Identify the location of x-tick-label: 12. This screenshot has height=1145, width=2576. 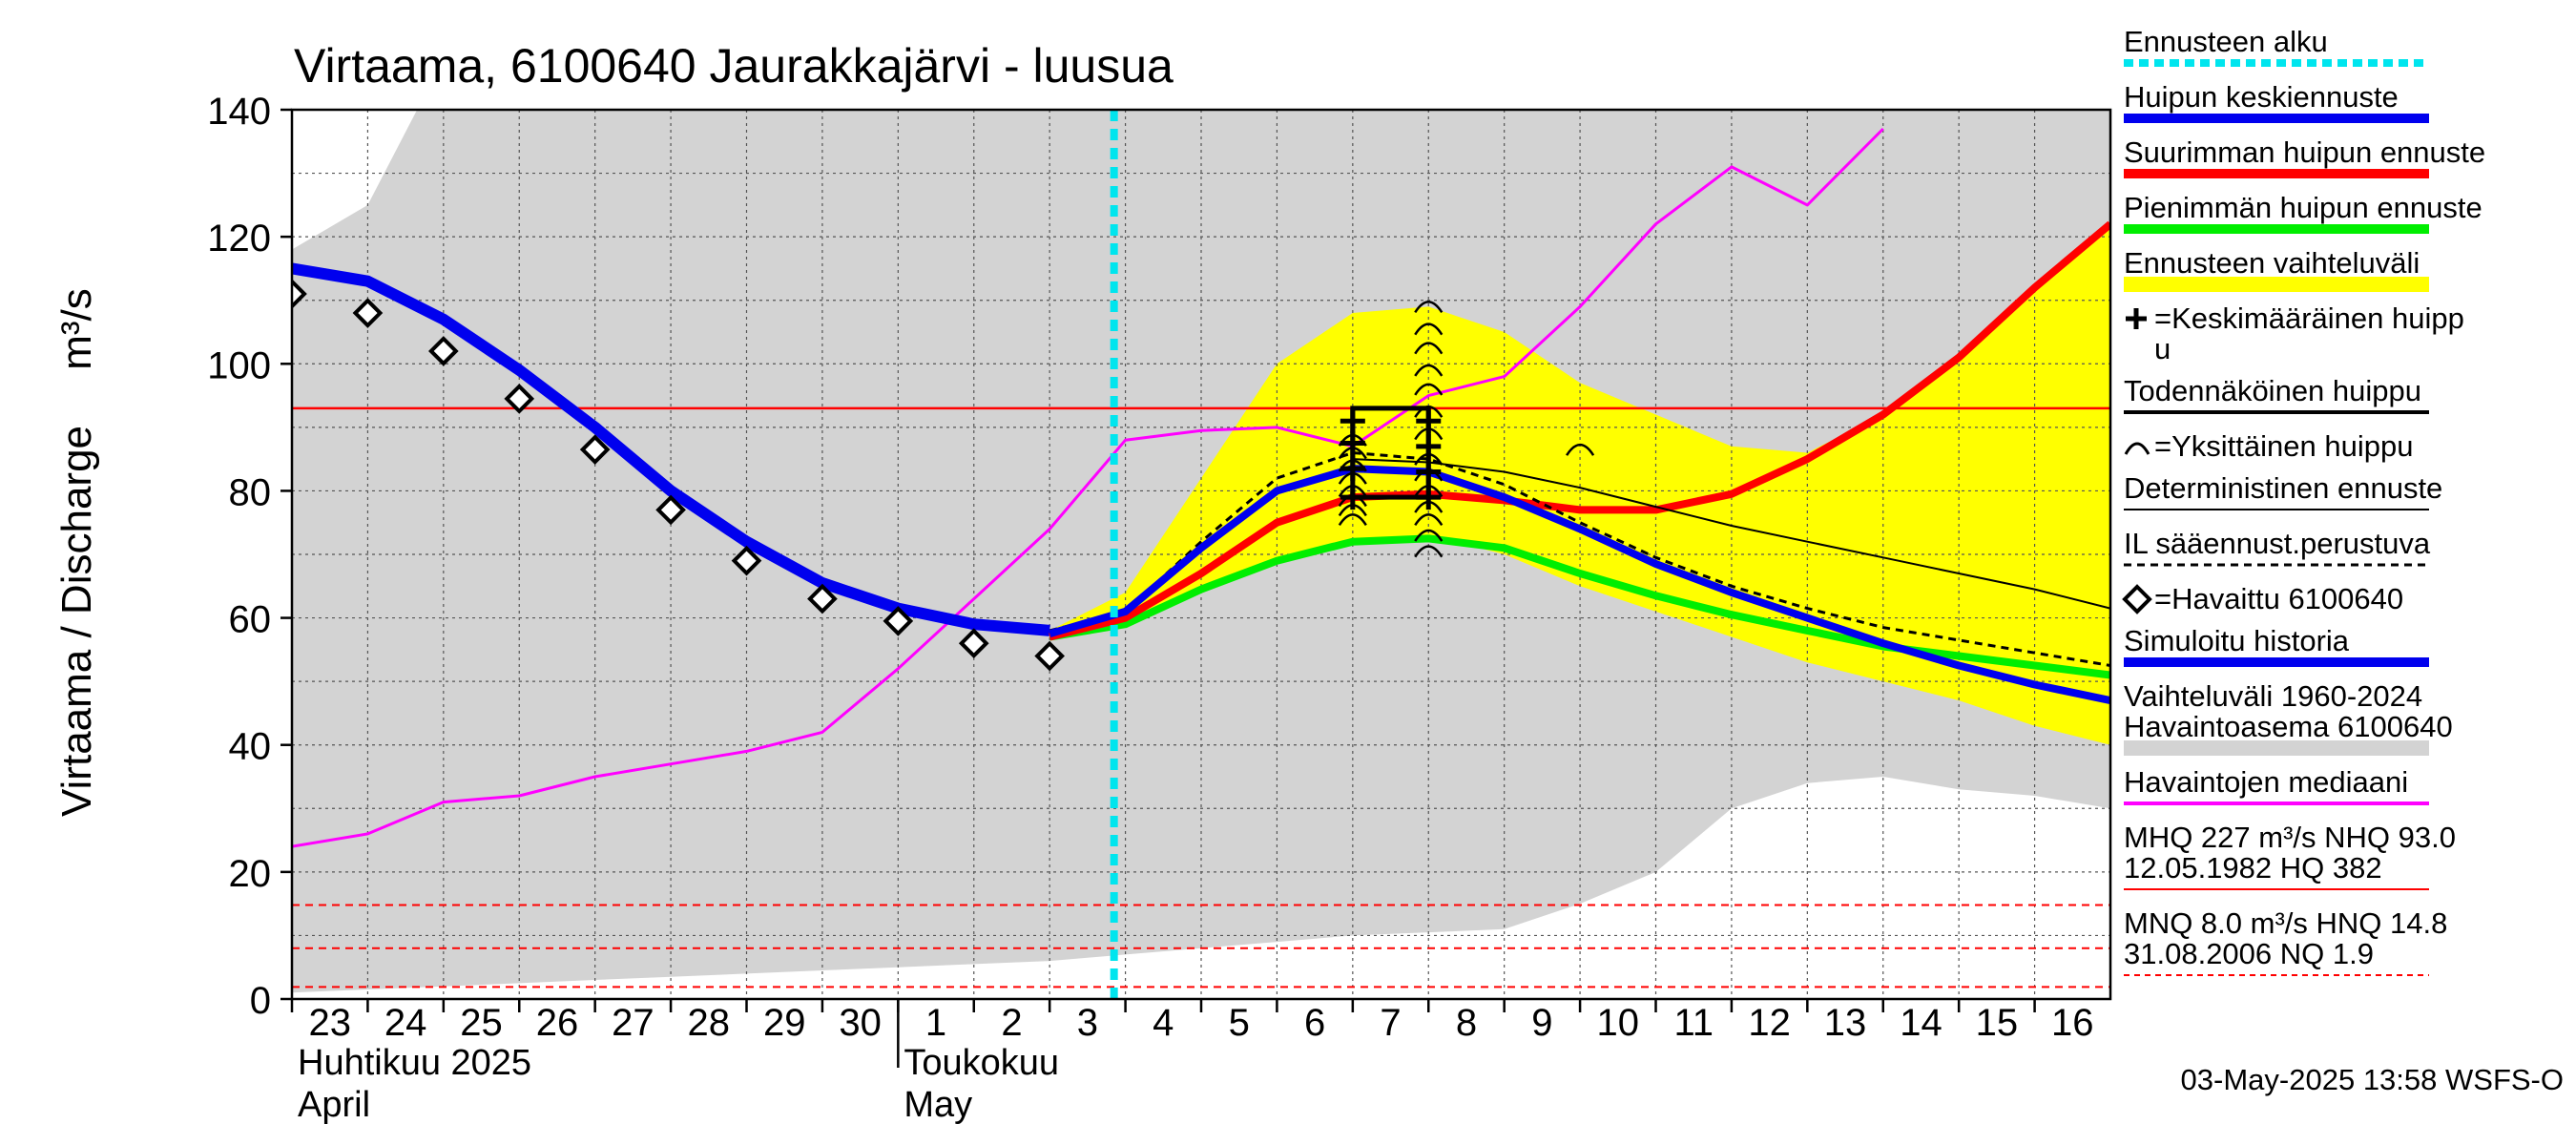
(1769, 1023).